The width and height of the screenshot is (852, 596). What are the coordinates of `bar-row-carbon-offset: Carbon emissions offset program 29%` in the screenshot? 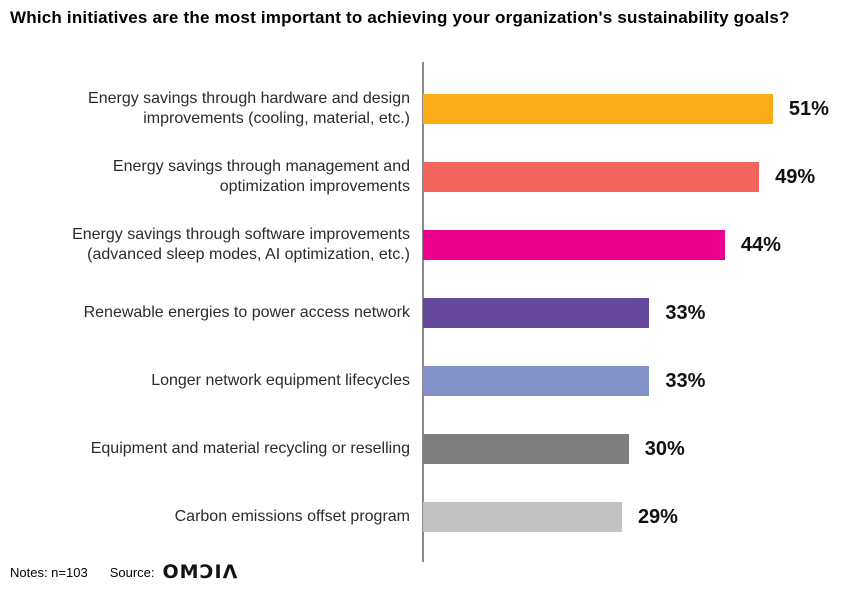 It's located at (426, 517).